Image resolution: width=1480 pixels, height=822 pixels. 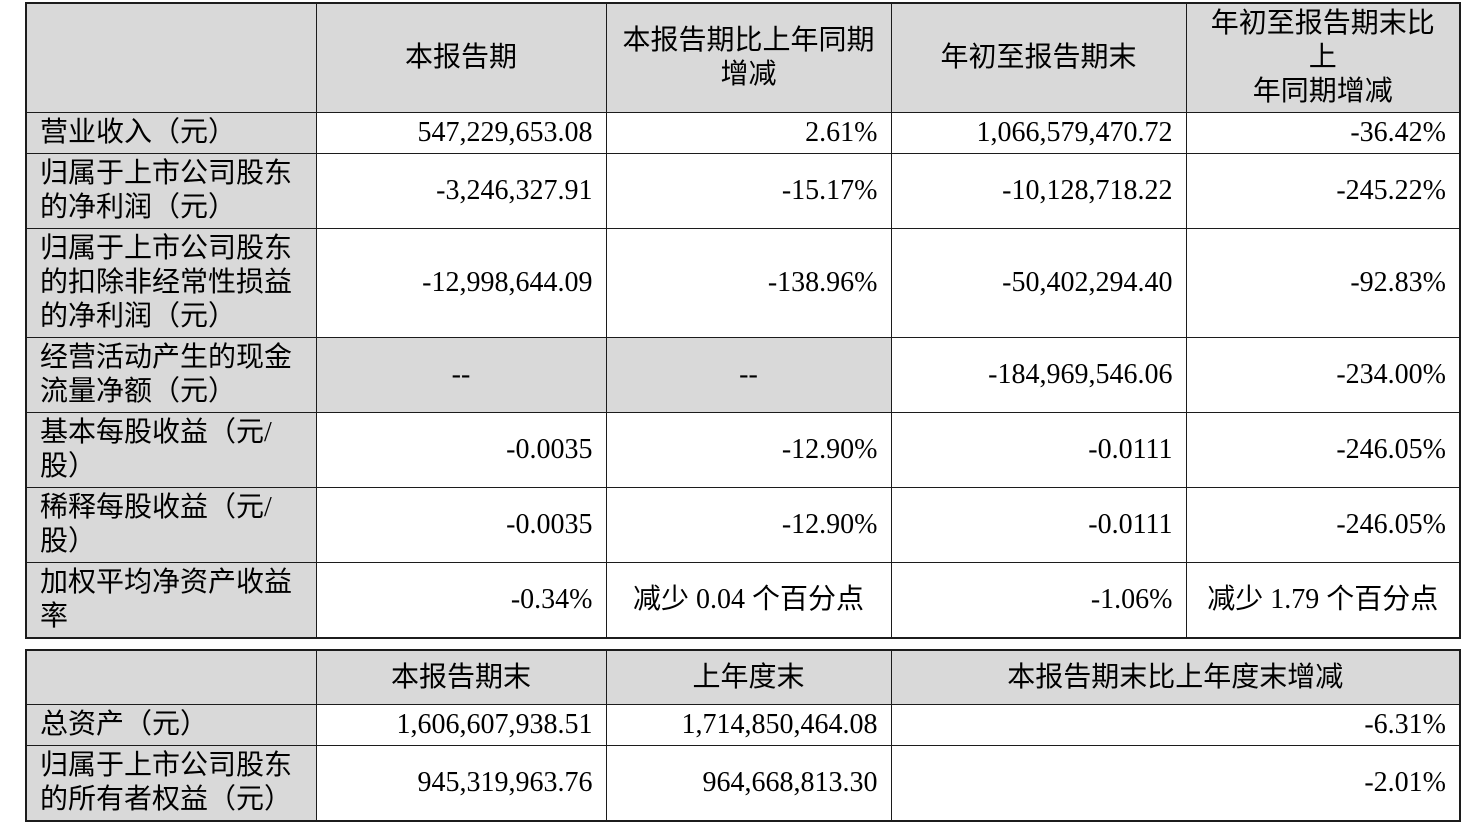 I want to click on value-cell: -36.42%, so click(x=1323, y=133).